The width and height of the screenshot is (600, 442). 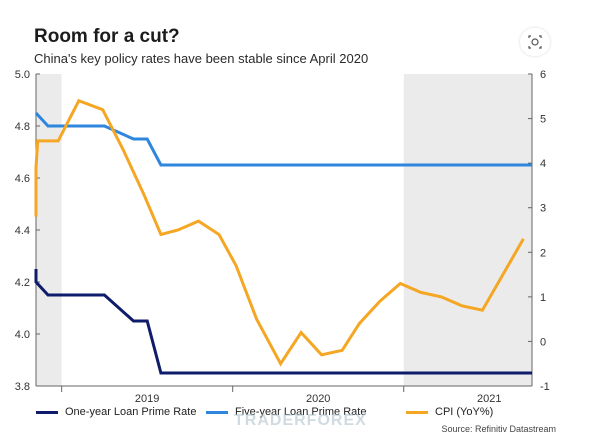 What do you see at coordinates (543, 298) in the screenshot?
I see `right-tick-label-2: 1` at bounding box center [543, 298].